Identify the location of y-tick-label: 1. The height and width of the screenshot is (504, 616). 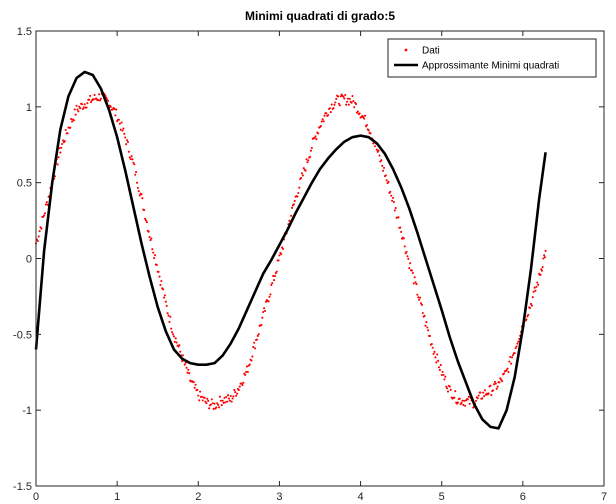
(29, 108).